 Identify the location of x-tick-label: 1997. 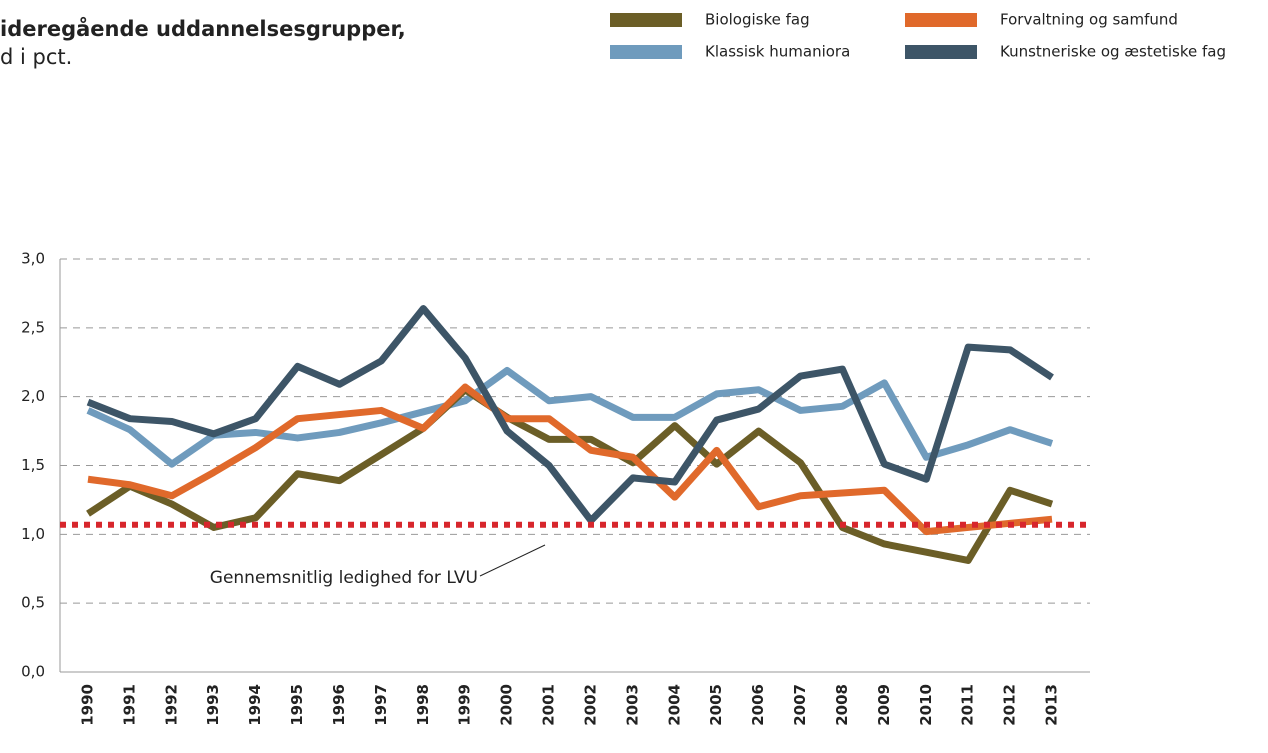
(381, 705).